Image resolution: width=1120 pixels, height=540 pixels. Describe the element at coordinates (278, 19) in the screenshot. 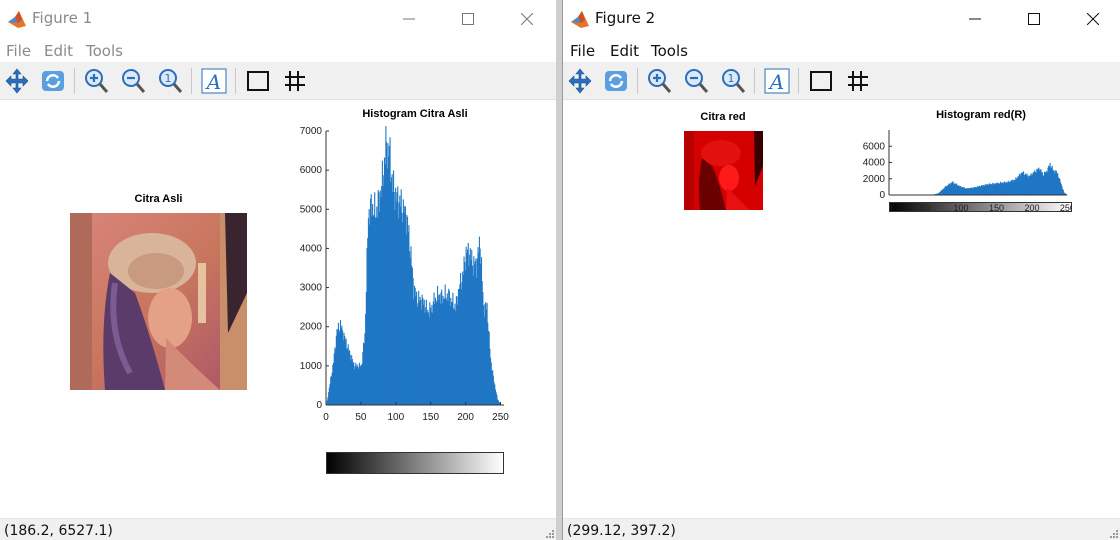

I see `title-bar: Figure 1` at that location.